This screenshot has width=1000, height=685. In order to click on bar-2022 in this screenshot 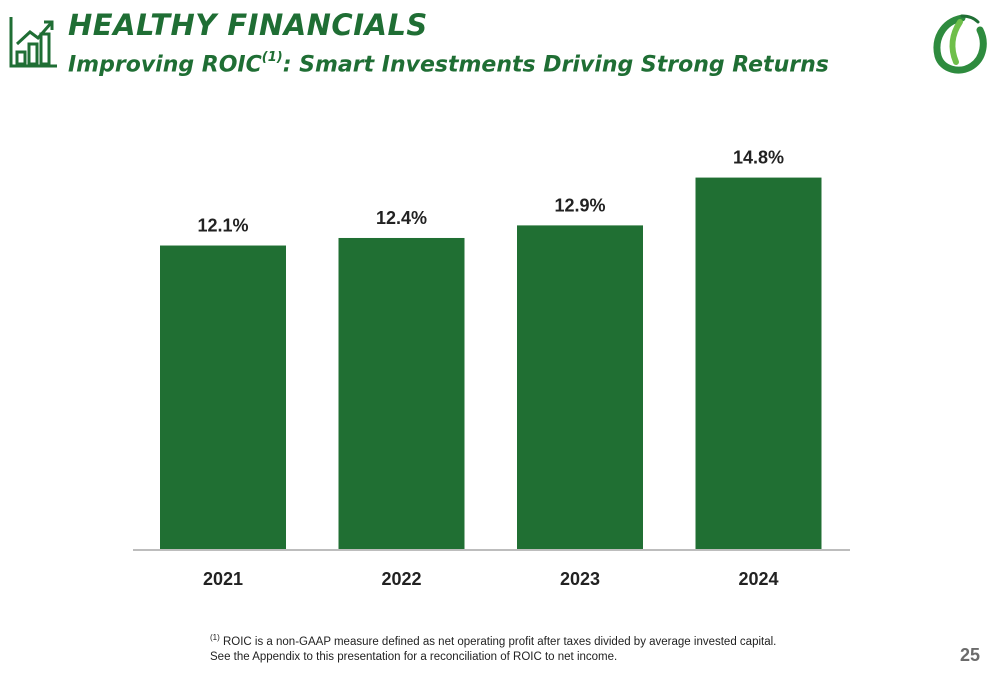, I will do `click(401, 393)`.